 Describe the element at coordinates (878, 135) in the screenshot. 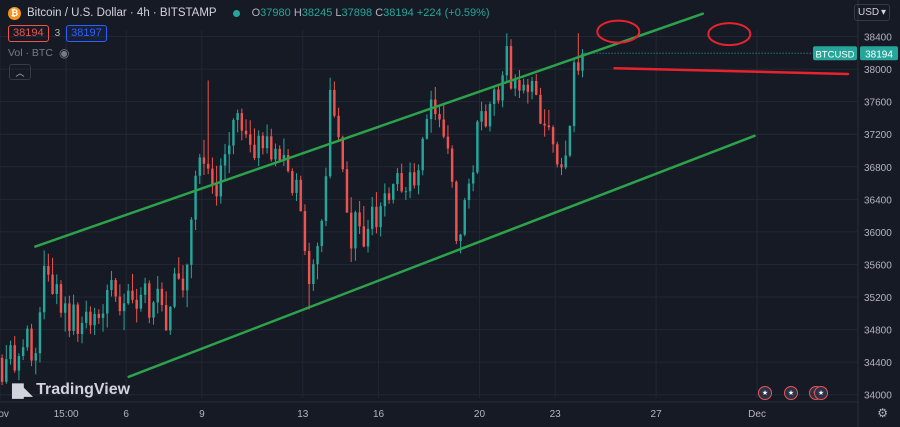

I see `y-tick-label: 37200` at that location.